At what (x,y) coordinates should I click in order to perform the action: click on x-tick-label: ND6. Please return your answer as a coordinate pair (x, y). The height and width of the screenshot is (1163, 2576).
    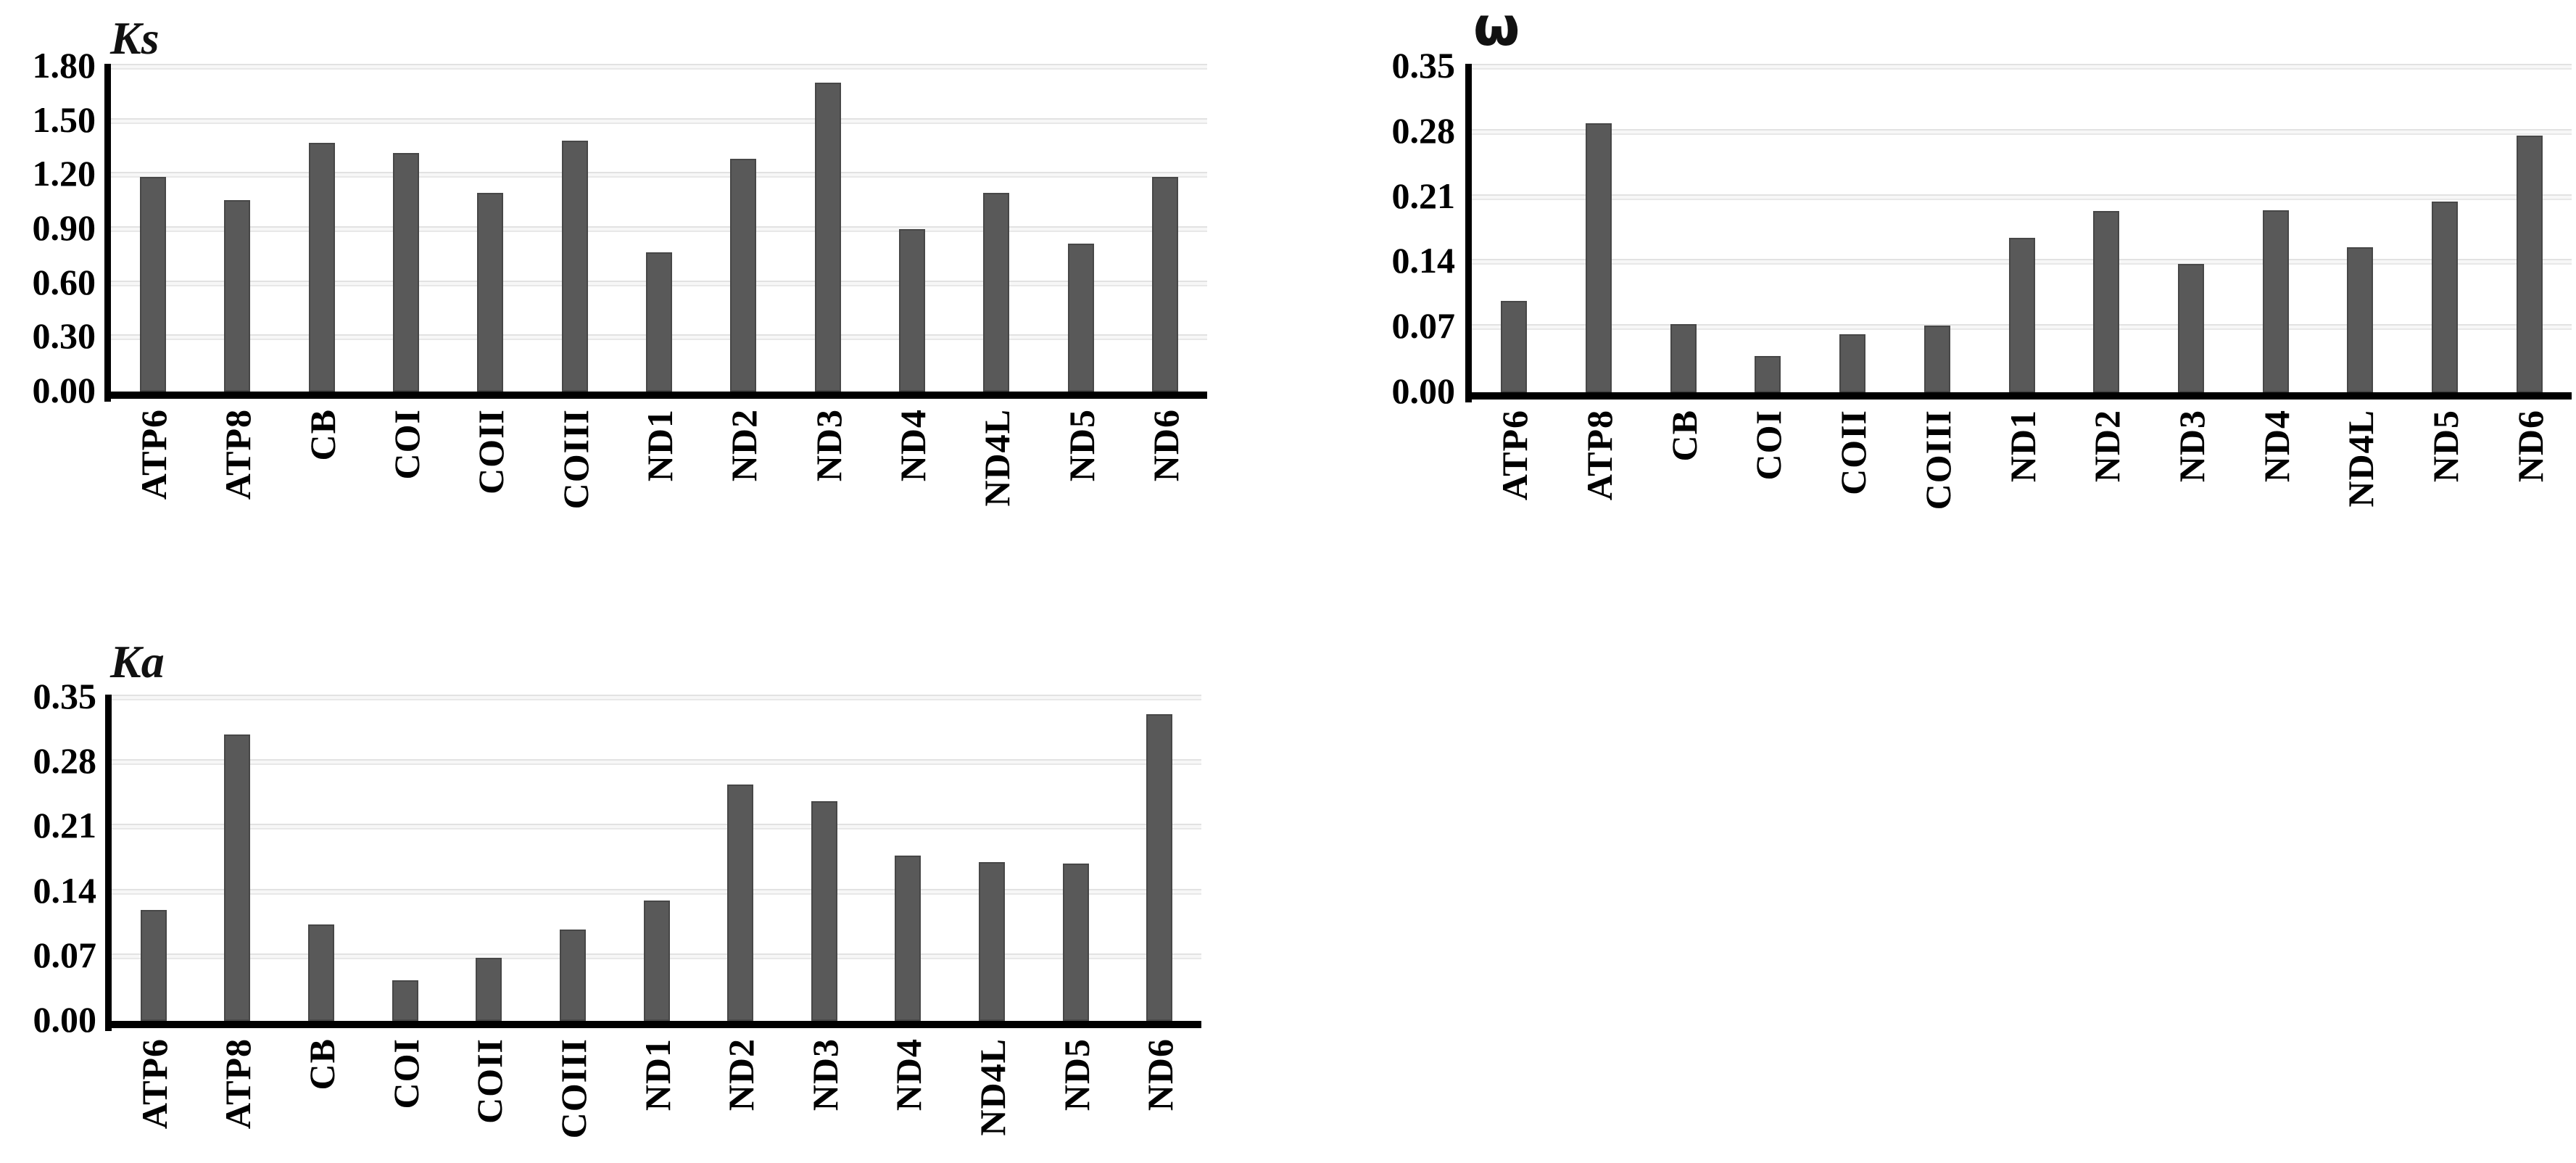
    Looking at the image, I should click on (1160, 1075).